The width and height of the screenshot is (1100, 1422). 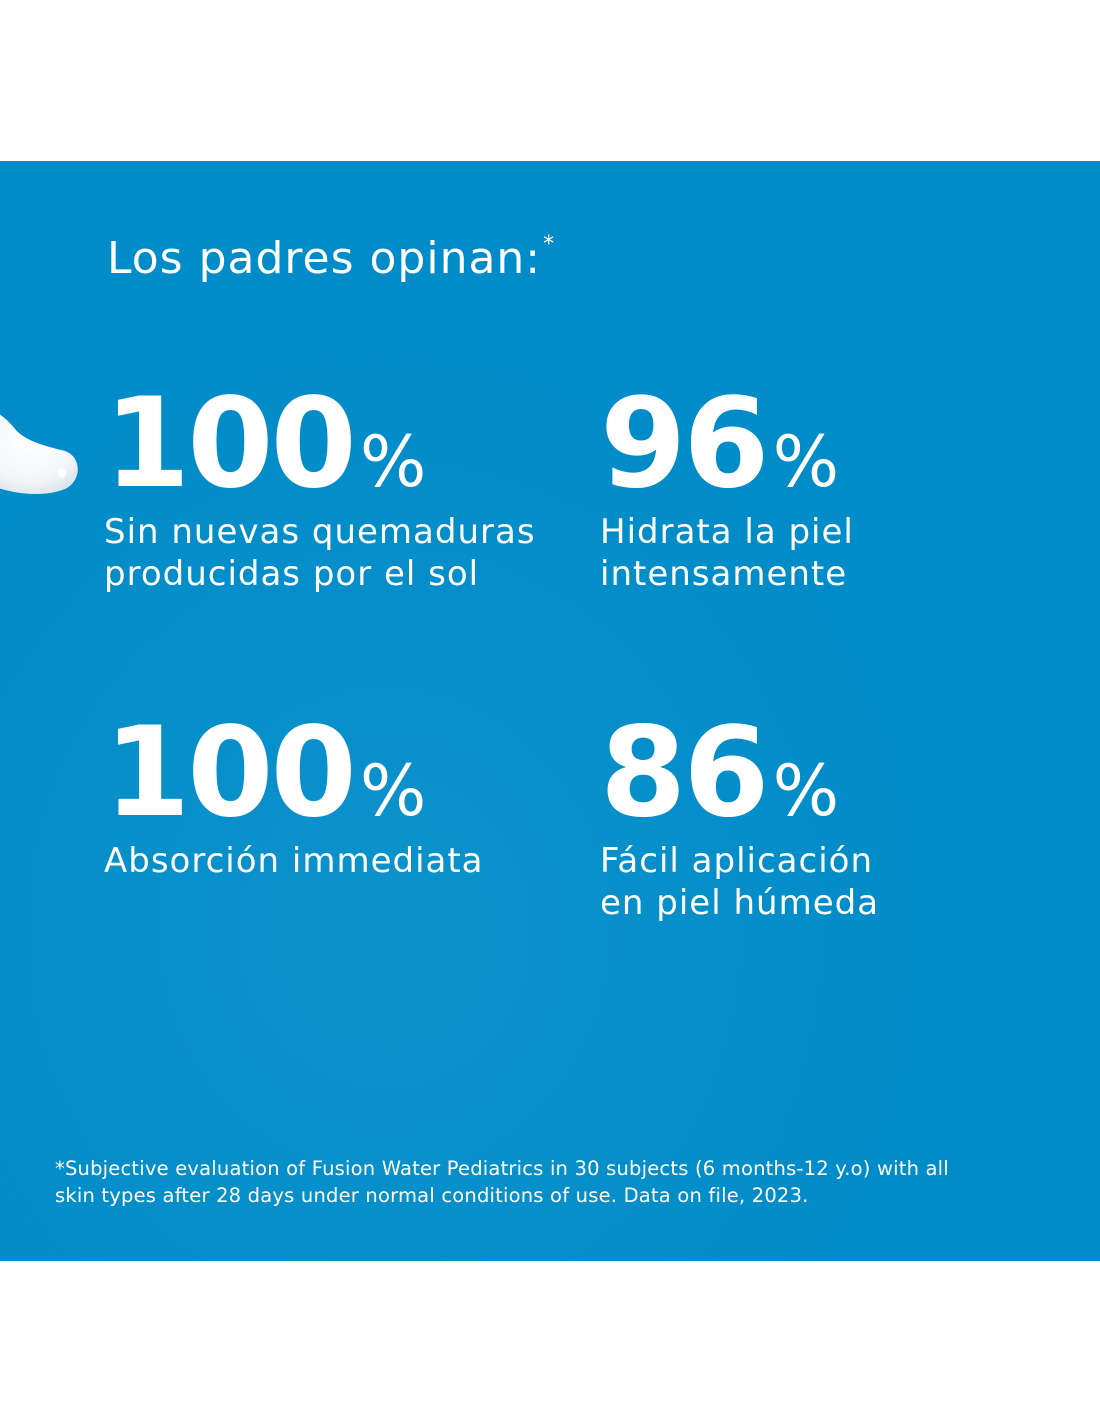 I want to click on heading-text: Los padres opinan:, so click(x=324, y=258).